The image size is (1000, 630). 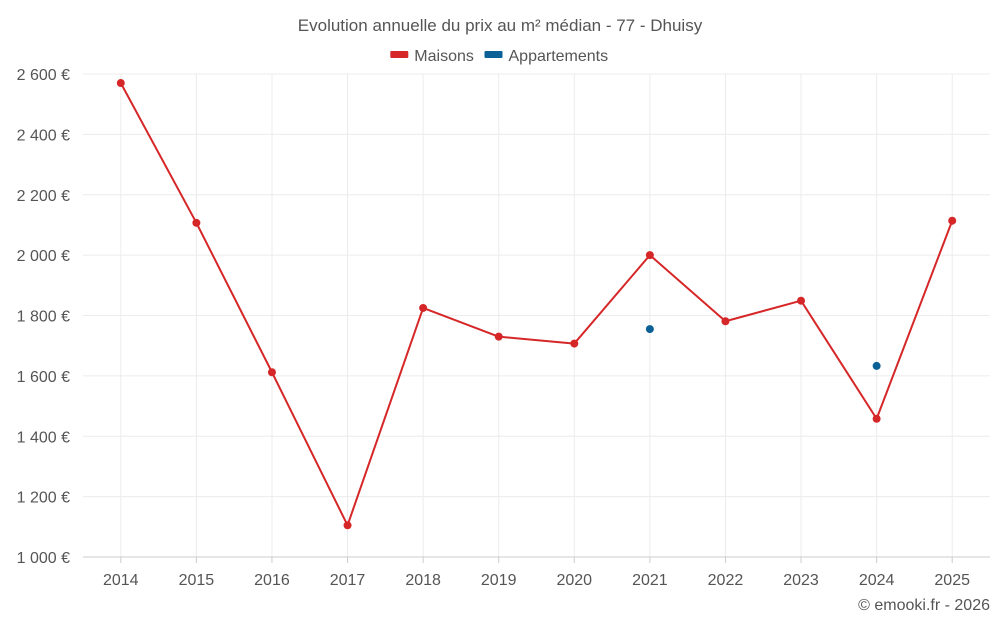 I want to click on data-point-maisons-2025, so click(x=952, y=220).